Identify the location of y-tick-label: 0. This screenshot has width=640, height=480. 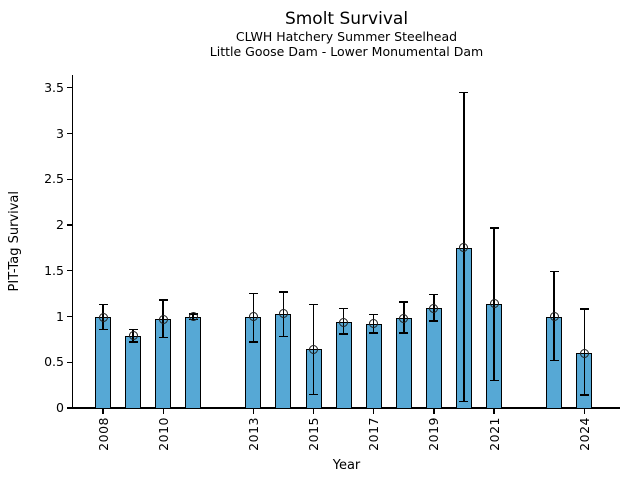
(60, 407).